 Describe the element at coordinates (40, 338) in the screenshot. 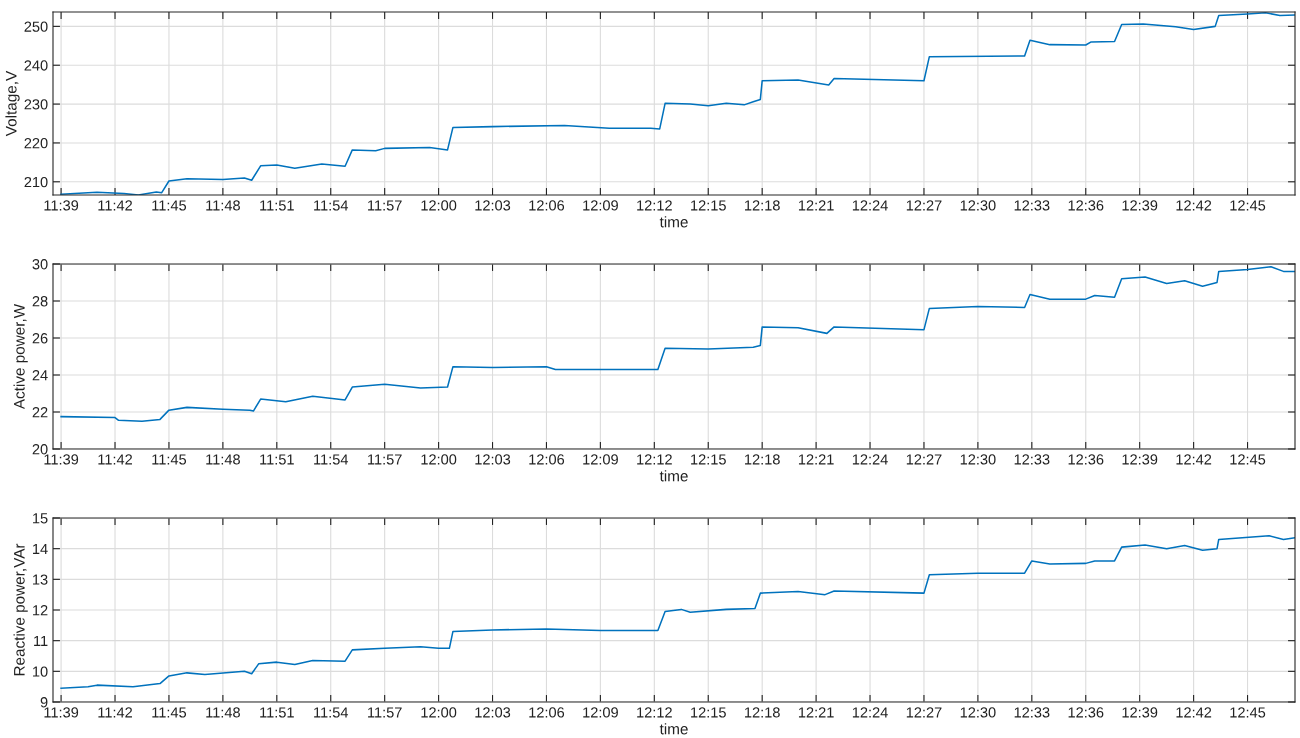

I see `y-tick-label: 26` at that location.